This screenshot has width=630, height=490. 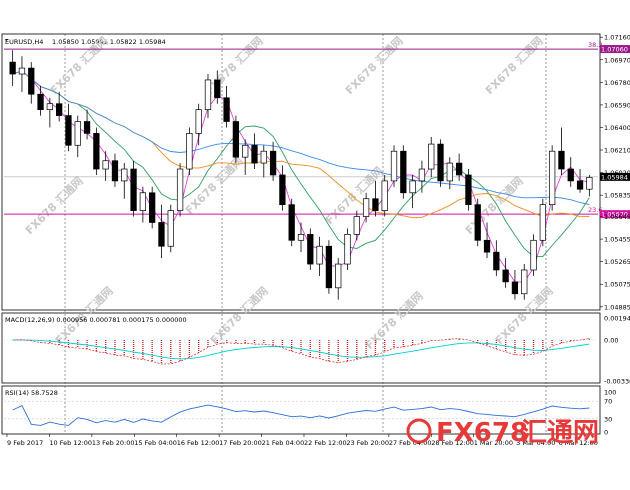 I want to click on rsi-indicator, so click(x=301, y=413).